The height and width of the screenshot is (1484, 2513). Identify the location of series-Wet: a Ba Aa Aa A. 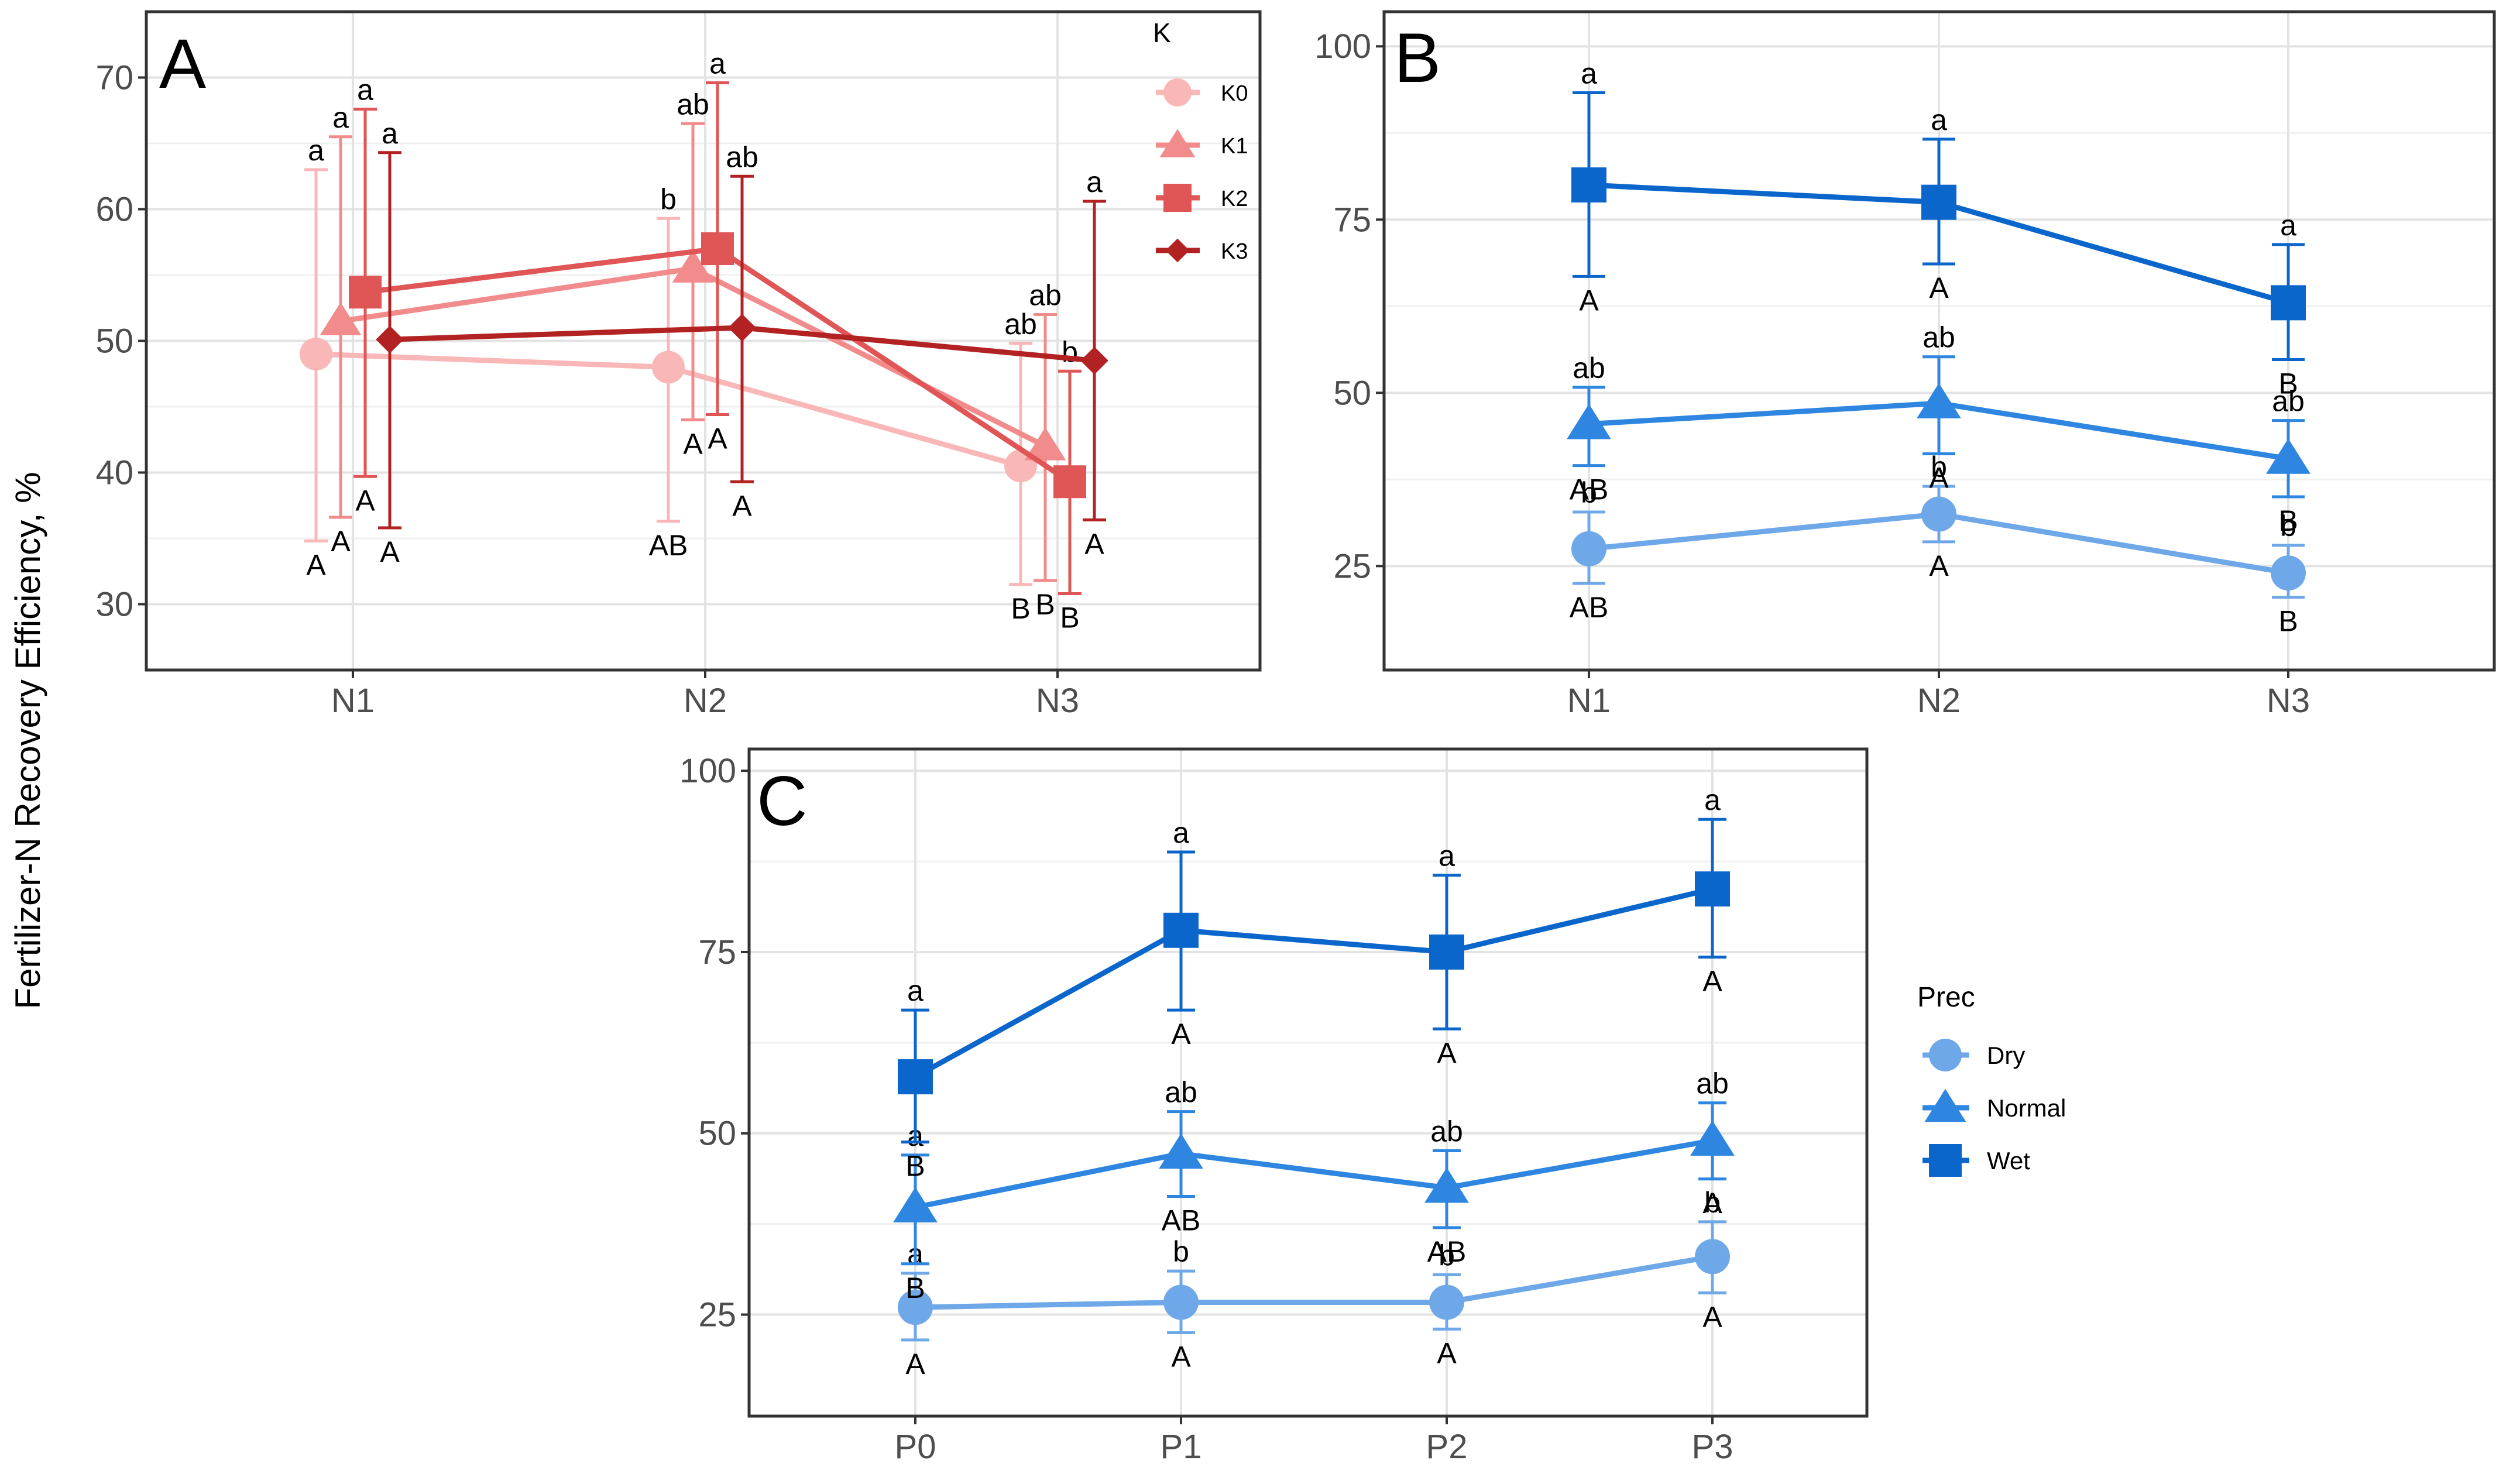
(1314, 984).